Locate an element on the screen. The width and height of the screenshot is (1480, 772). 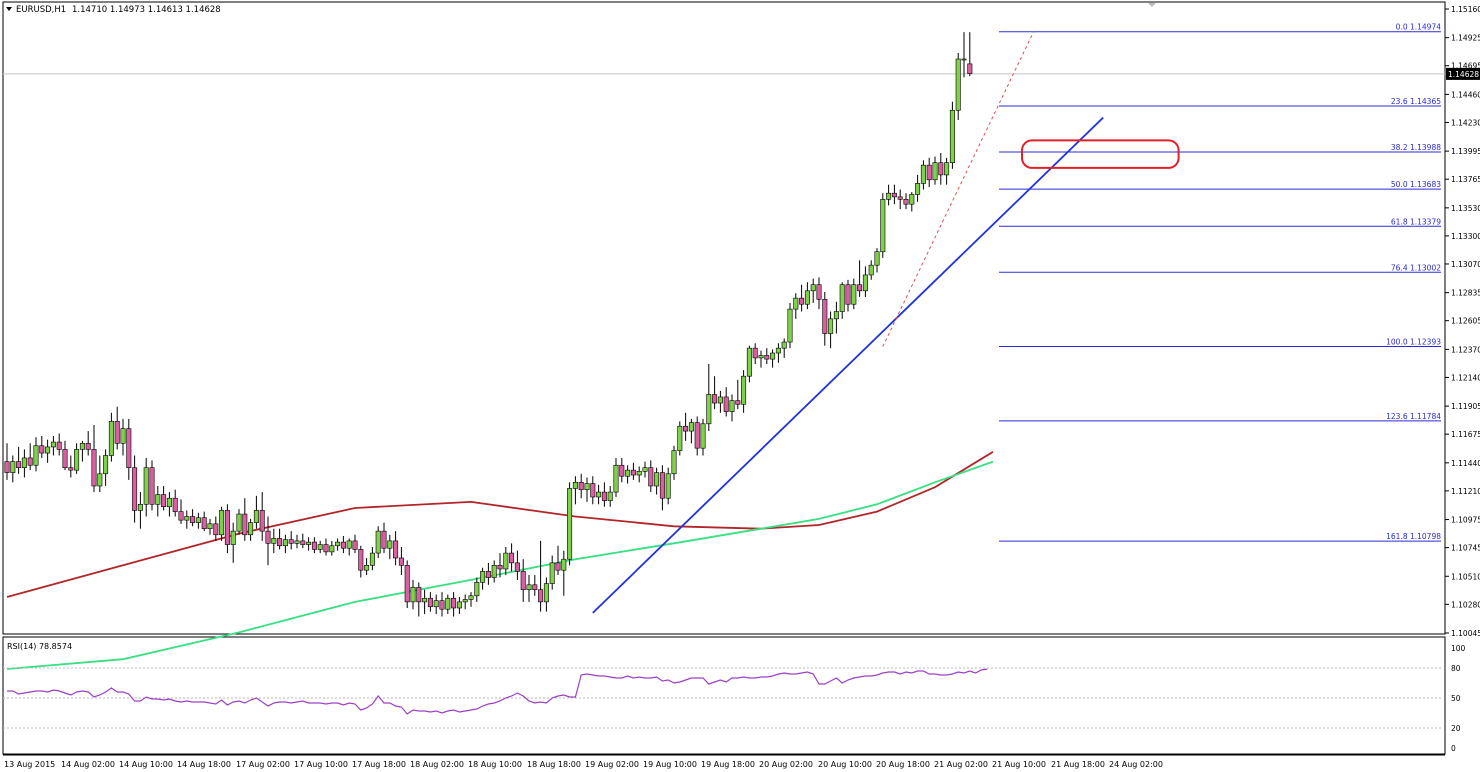
time-label: 17 Aug 18:00 is located at coordinates (379, 764).